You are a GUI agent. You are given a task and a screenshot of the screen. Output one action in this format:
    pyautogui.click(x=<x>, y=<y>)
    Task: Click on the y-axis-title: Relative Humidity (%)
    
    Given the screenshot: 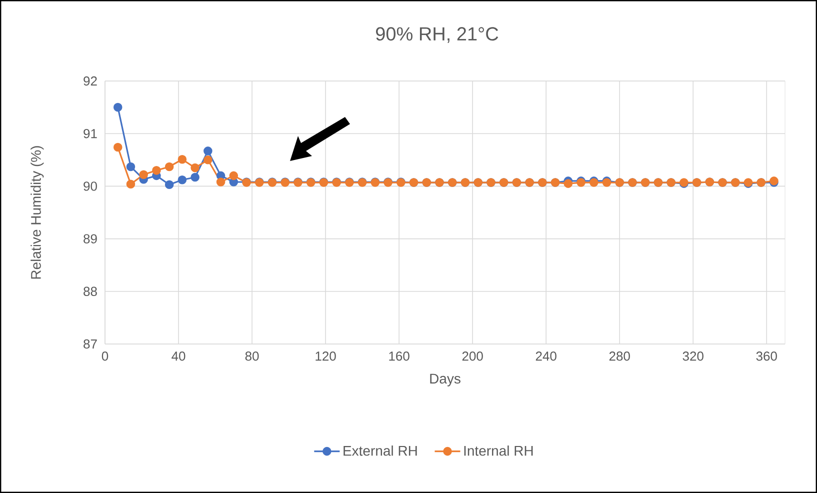 What is the action you would take?
    pyautogui.click(x=37, y=212)
    